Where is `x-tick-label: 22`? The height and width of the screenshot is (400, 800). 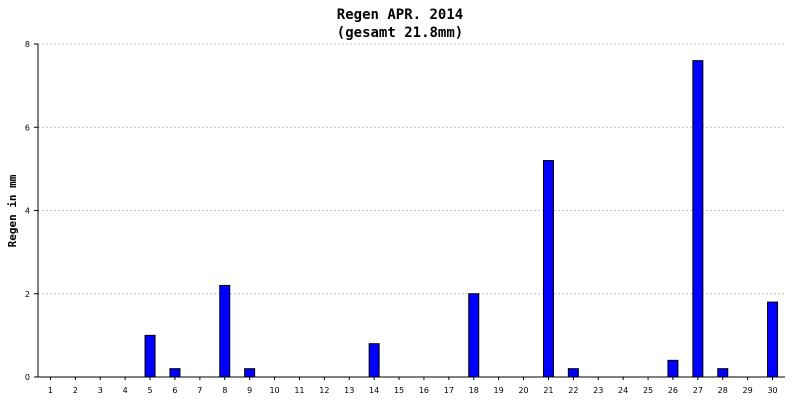 x-tick-label: 22 is located at coordinates (573, 390).